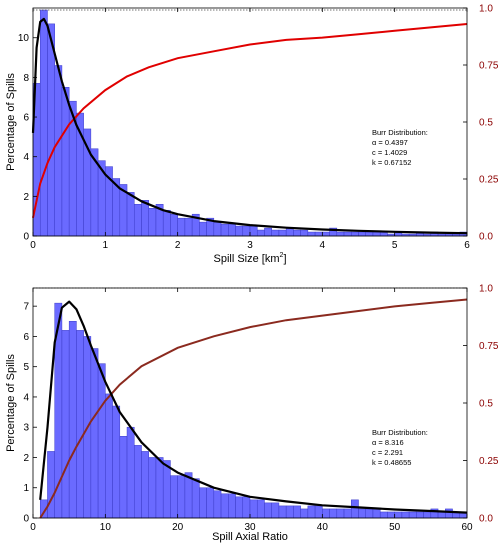 The width and height of the screenshot is (499, 550). I want to click on size-x-axis-label: Spill Size [km2], so click(250, 258).